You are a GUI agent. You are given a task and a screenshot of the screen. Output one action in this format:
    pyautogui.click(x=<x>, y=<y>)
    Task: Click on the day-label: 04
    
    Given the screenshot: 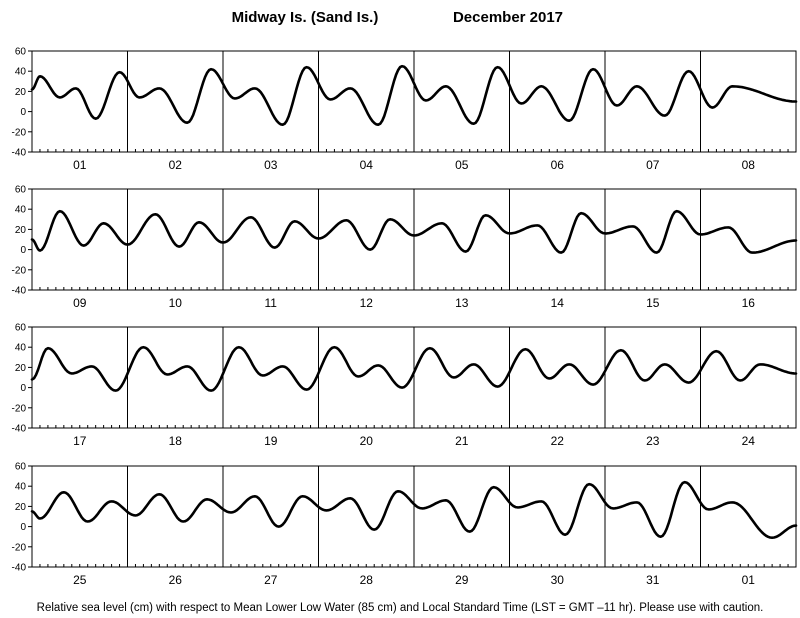 What is the action you would take?
    pyautogui.click(x=367, y=165)
    